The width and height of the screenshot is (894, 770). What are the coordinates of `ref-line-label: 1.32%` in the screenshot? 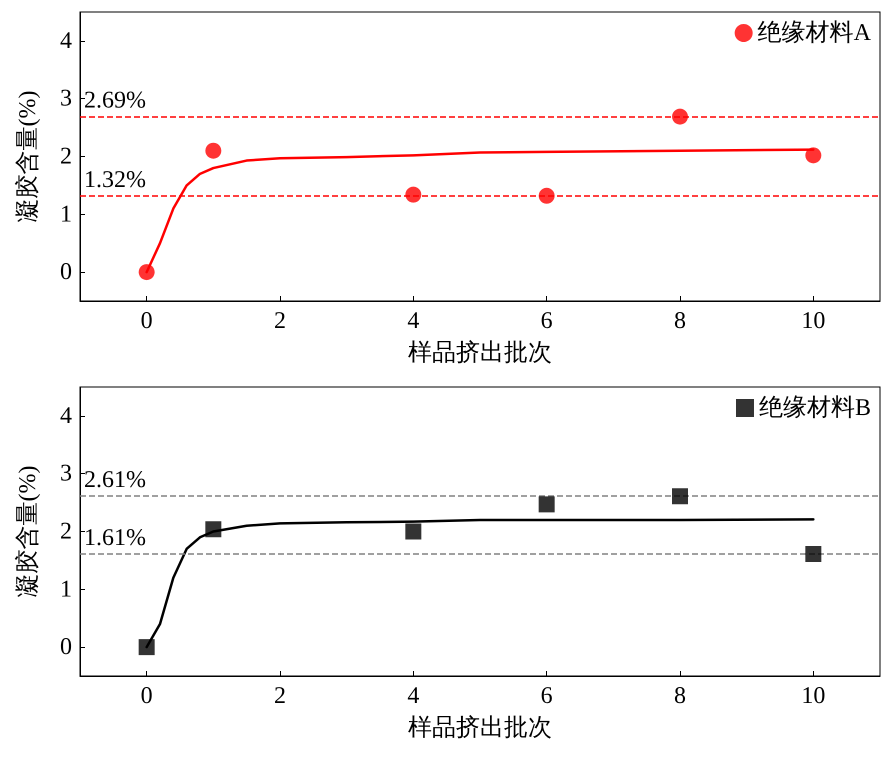 It's located at (115, 179).